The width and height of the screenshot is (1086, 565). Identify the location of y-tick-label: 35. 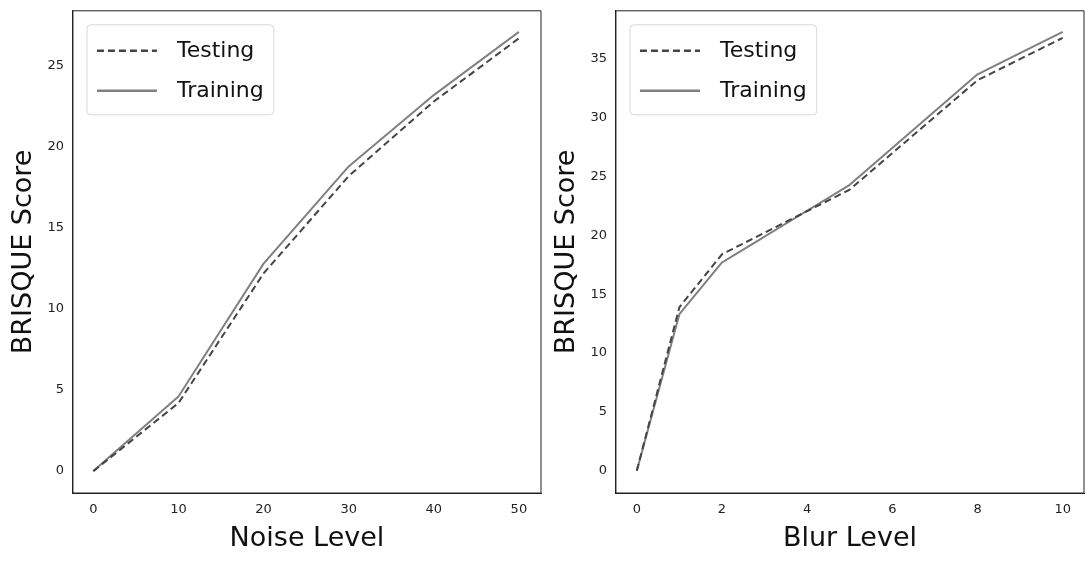
(598, 58).